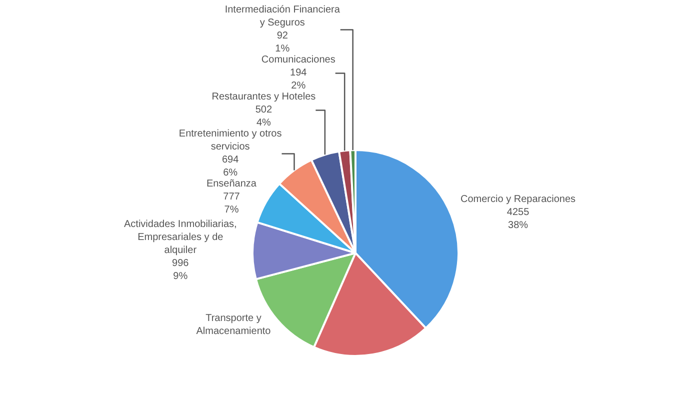 This screenshot has height=400, width=700. What do you see at coordinates (231, 184) in the screenshot?
I see `slice-label: Enseñanza` at bounding box center [231, 184].